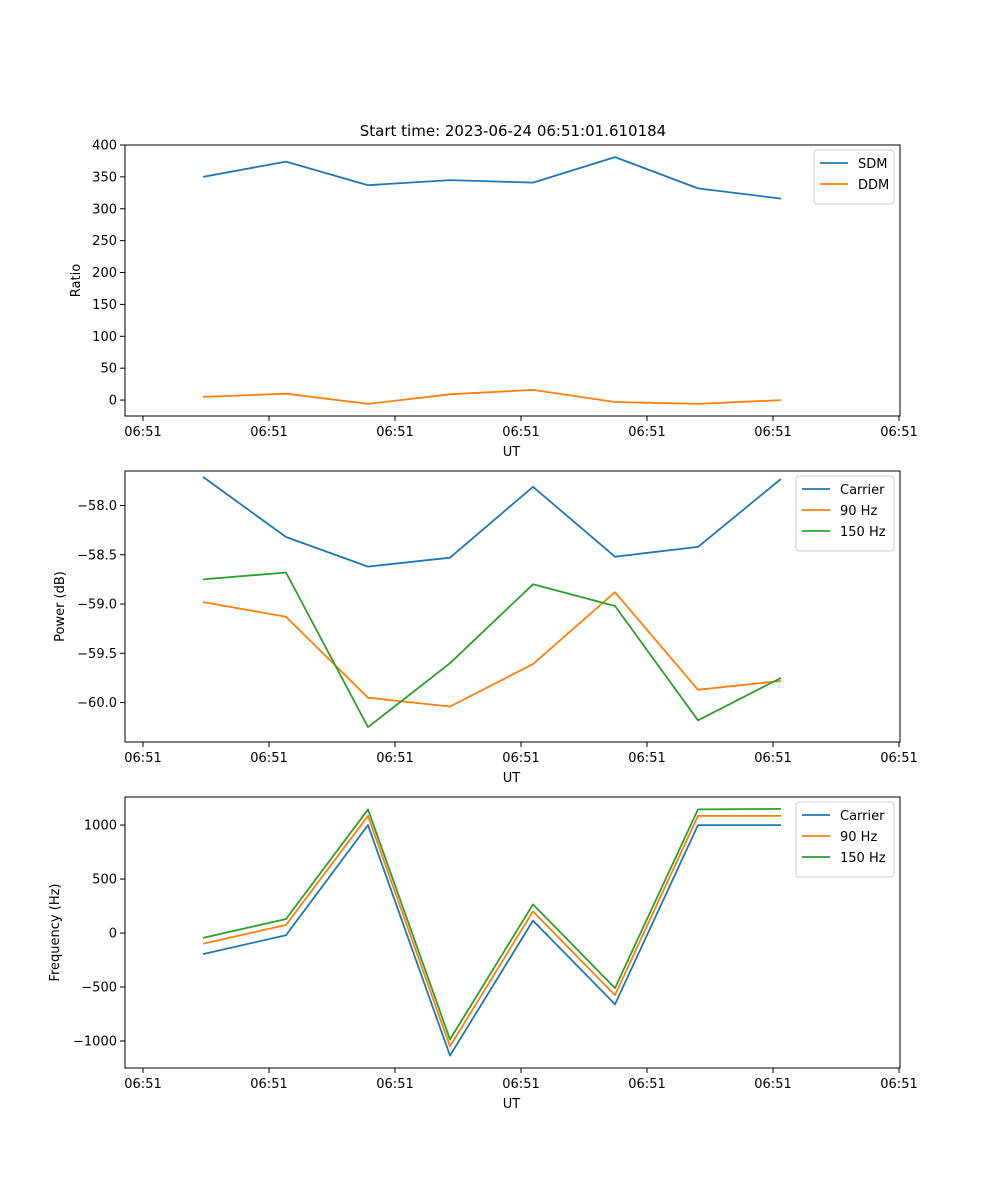  I want to click on y-tick-label: 400, so click(104, 146).